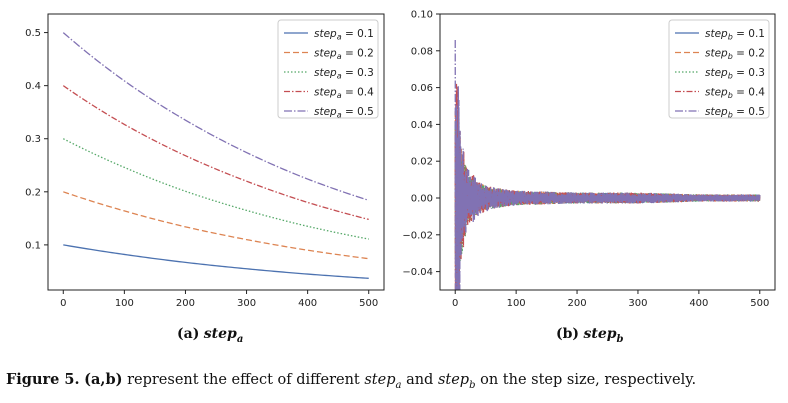 The image size is (788, 403). Describe the element at coordinates (422, 125) in the screenshot. I see `y-tick-label-b-4: 0.04` at that location.